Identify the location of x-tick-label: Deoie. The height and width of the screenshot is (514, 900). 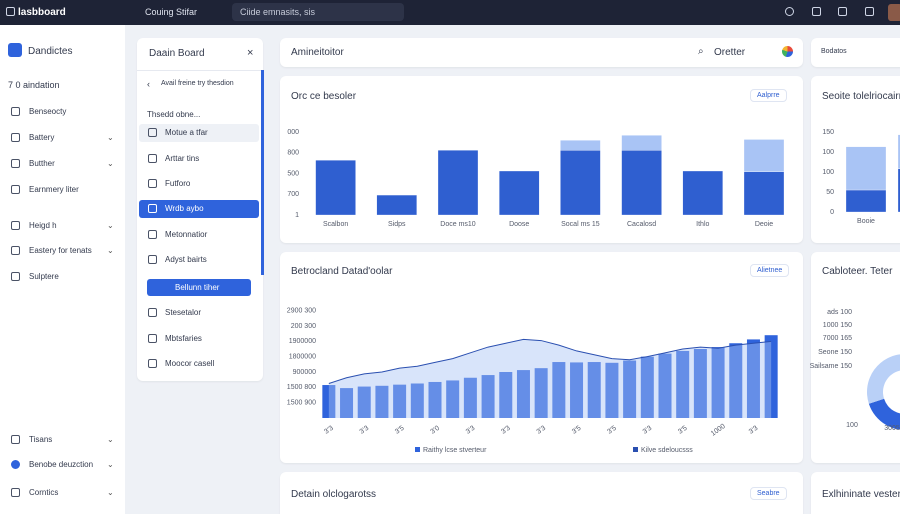
(764, 224).